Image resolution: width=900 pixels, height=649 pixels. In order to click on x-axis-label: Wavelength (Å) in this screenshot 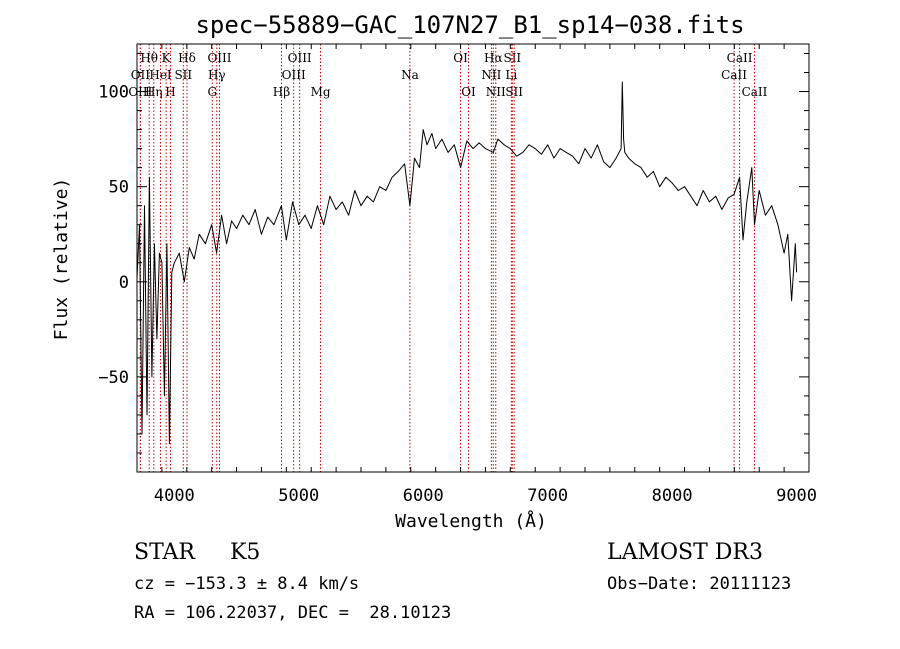, I will do `click(471, 521)`.